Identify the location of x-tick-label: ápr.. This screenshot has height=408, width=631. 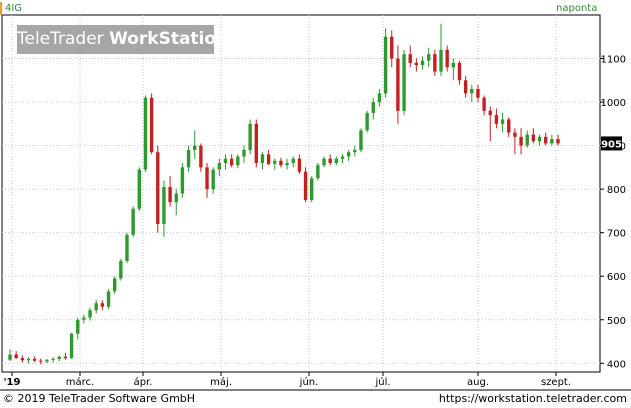
(143, 382).